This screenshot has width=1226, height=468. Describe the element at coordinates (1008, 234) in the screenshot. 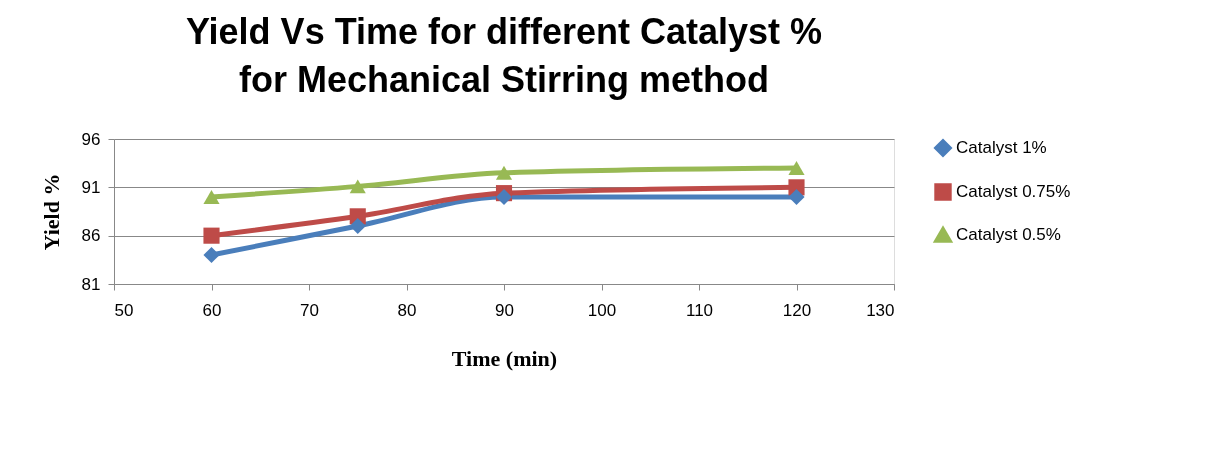

I see `legend-label: Catalyst 0.5%` at that location.